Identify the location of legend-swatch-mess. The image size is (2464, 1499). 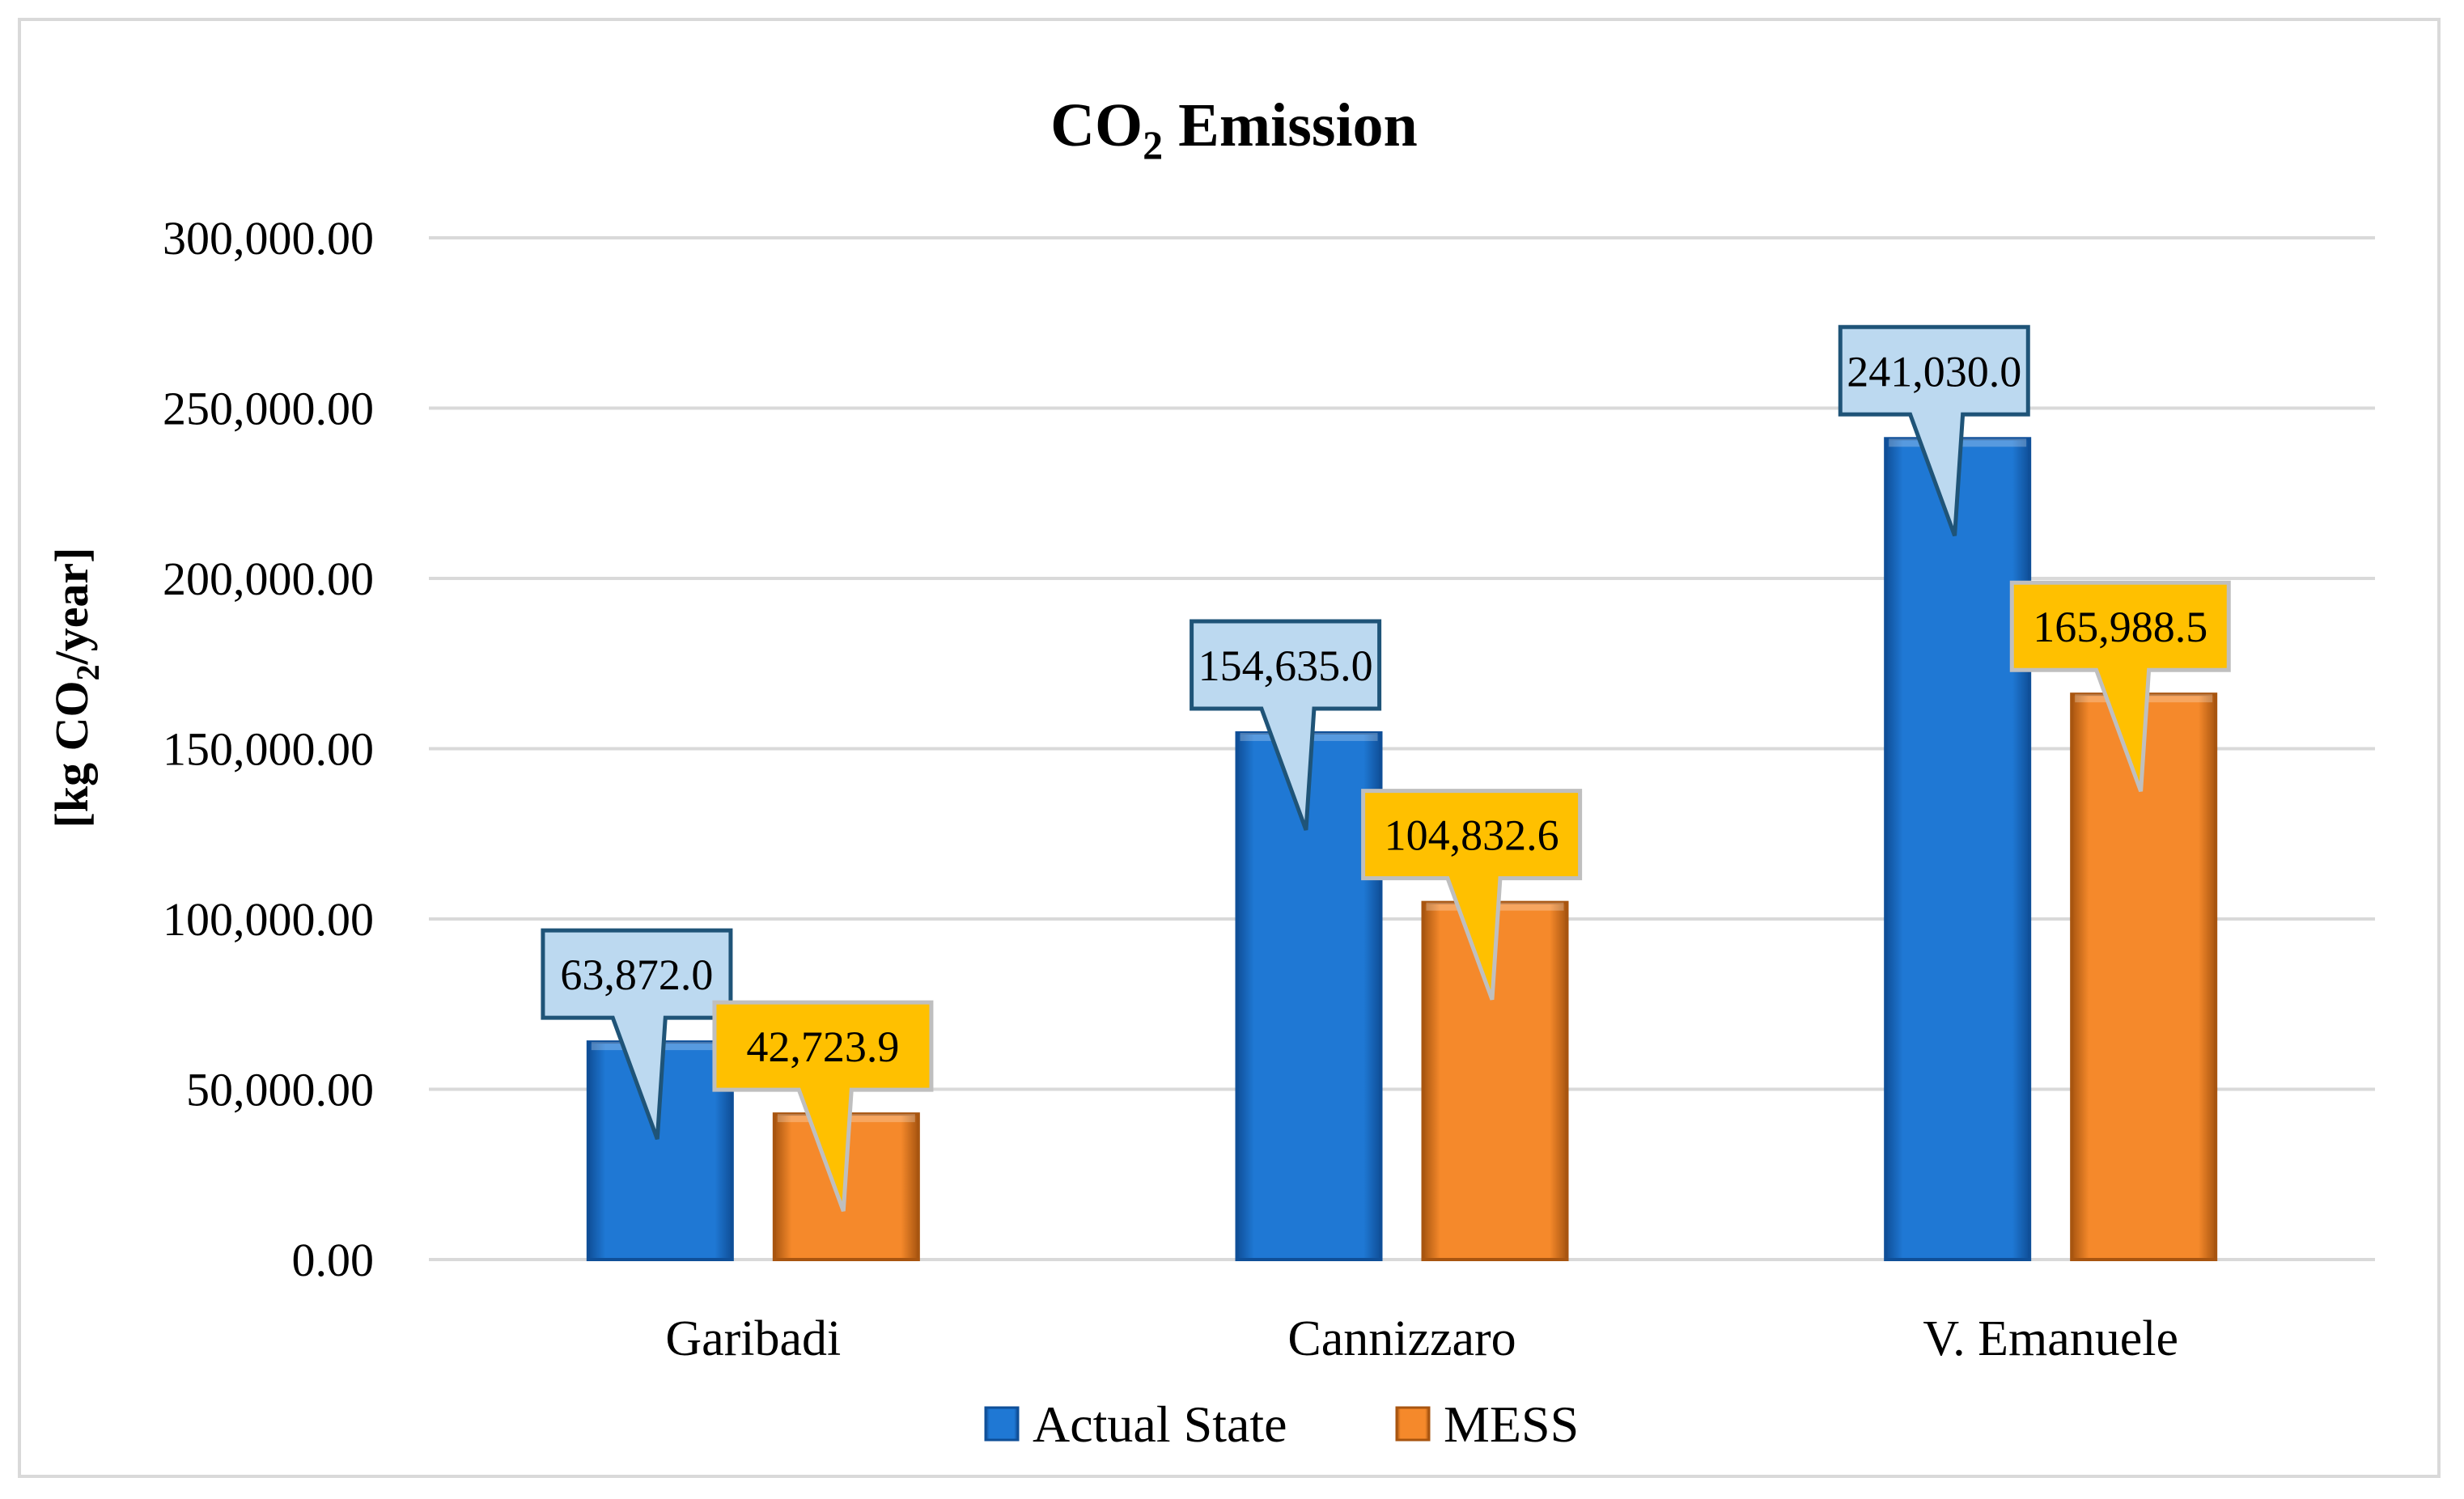
(1413, 1424).